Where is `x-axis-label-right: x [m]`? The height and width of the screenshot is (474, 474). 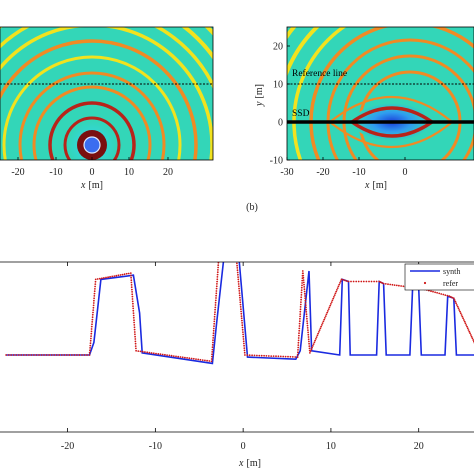 x-axis-label-right: x [m] is located at coordinates (375, 185).